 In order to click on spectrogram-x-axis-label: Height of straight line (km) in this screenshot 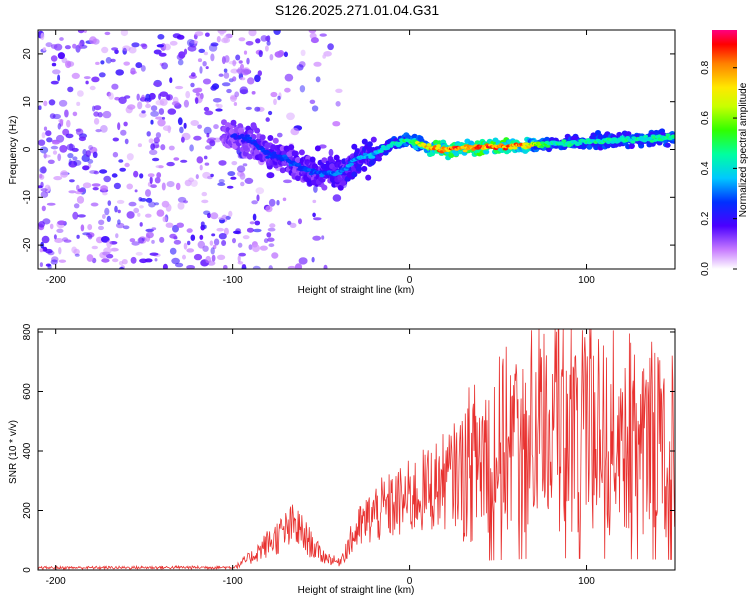, I will do `click(356, 290)`.